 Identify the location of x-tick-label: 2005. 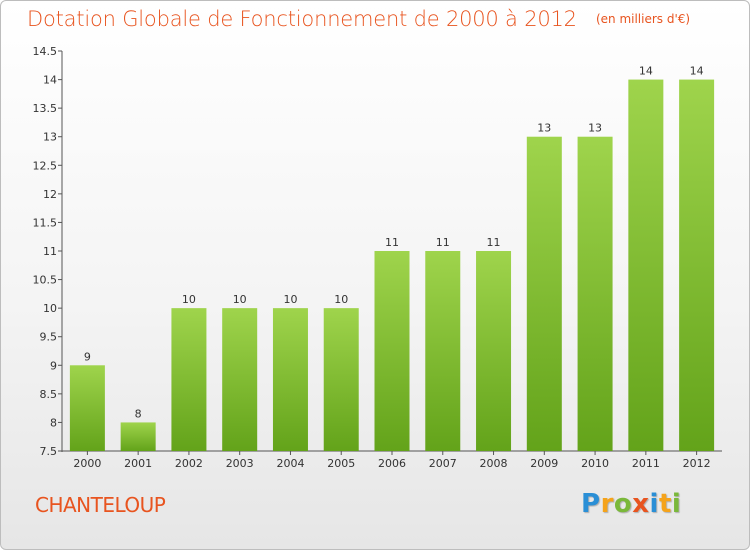
(341, 463).